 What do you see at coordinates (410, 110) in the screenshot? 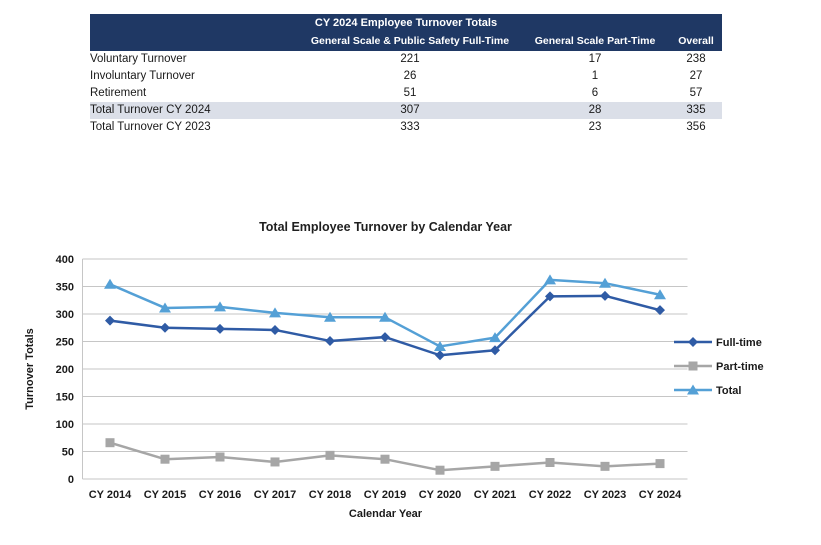
I see `fulltime-value: 307` at bounding box center [410, 110].